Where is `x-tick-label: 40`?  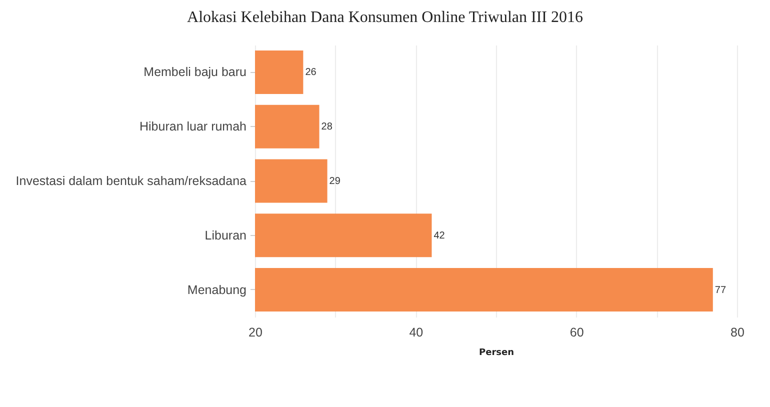
x-tick-label: 40 is located at coordinates (416, 333).